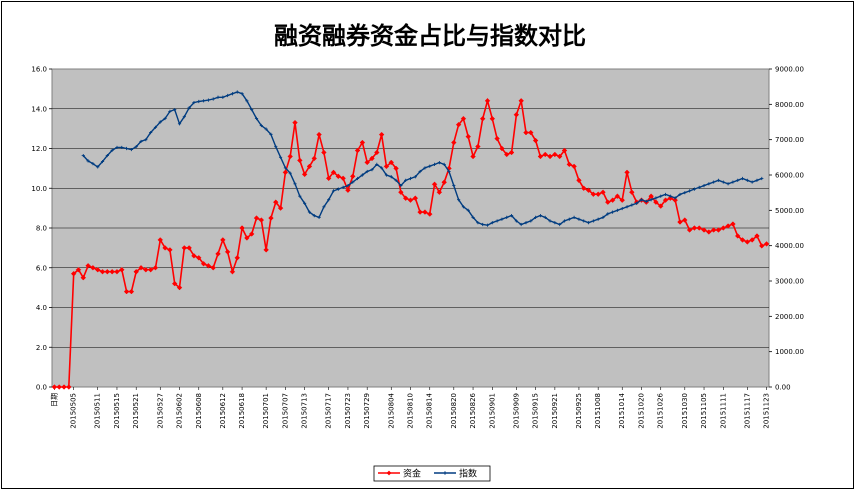 The image size is (857, 494). I want to click on right-tick-label: 1000.00, so click(789, 352).